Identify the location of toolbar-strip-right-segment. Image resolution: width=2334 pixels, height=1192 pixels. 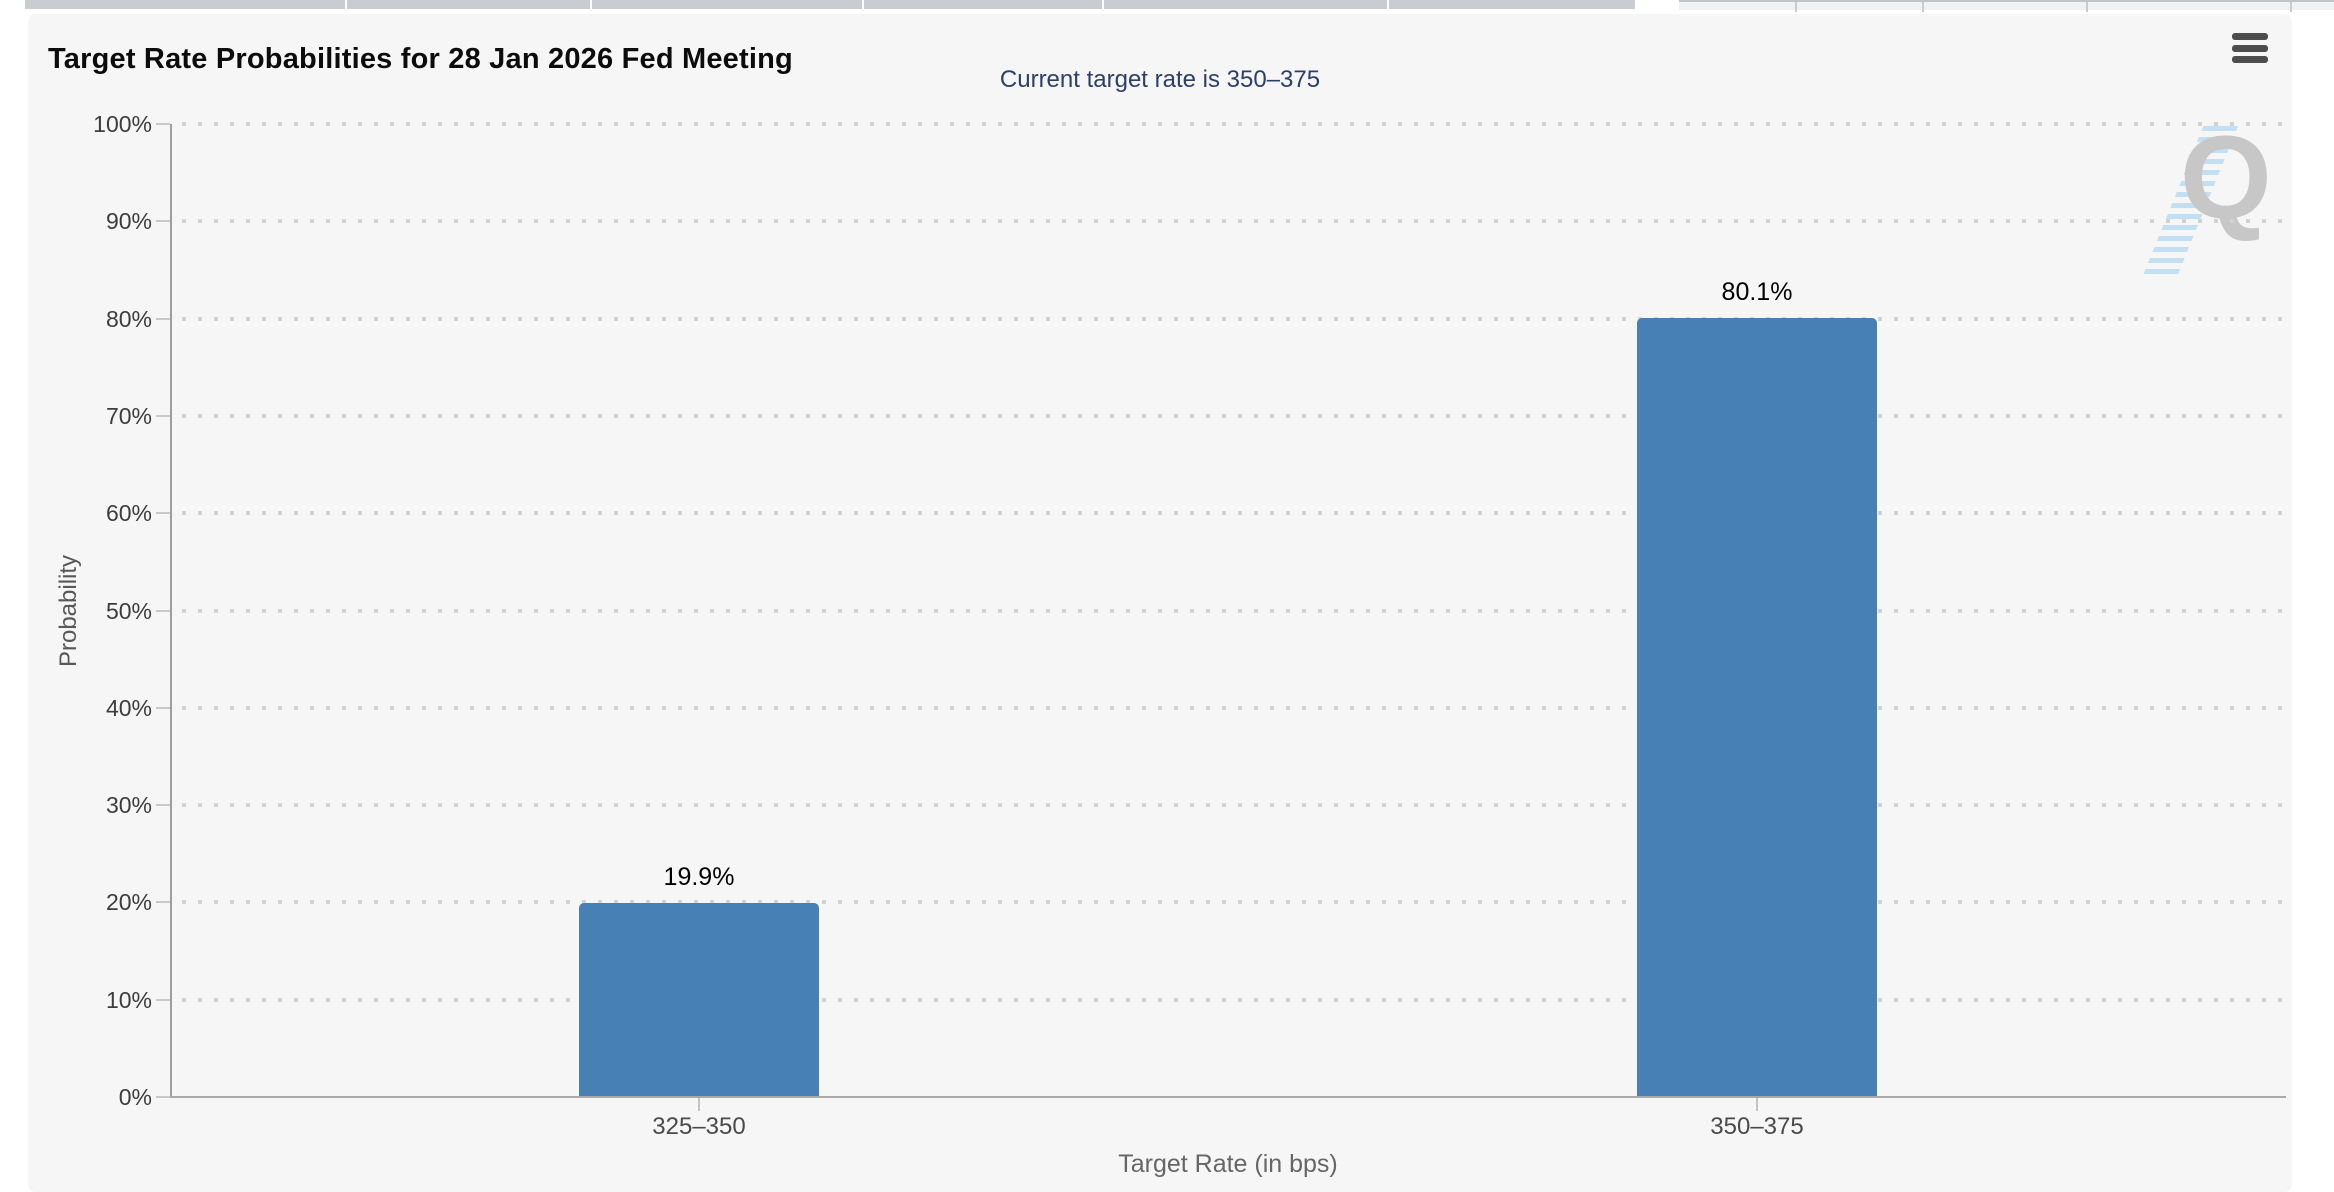
(2006, 6).